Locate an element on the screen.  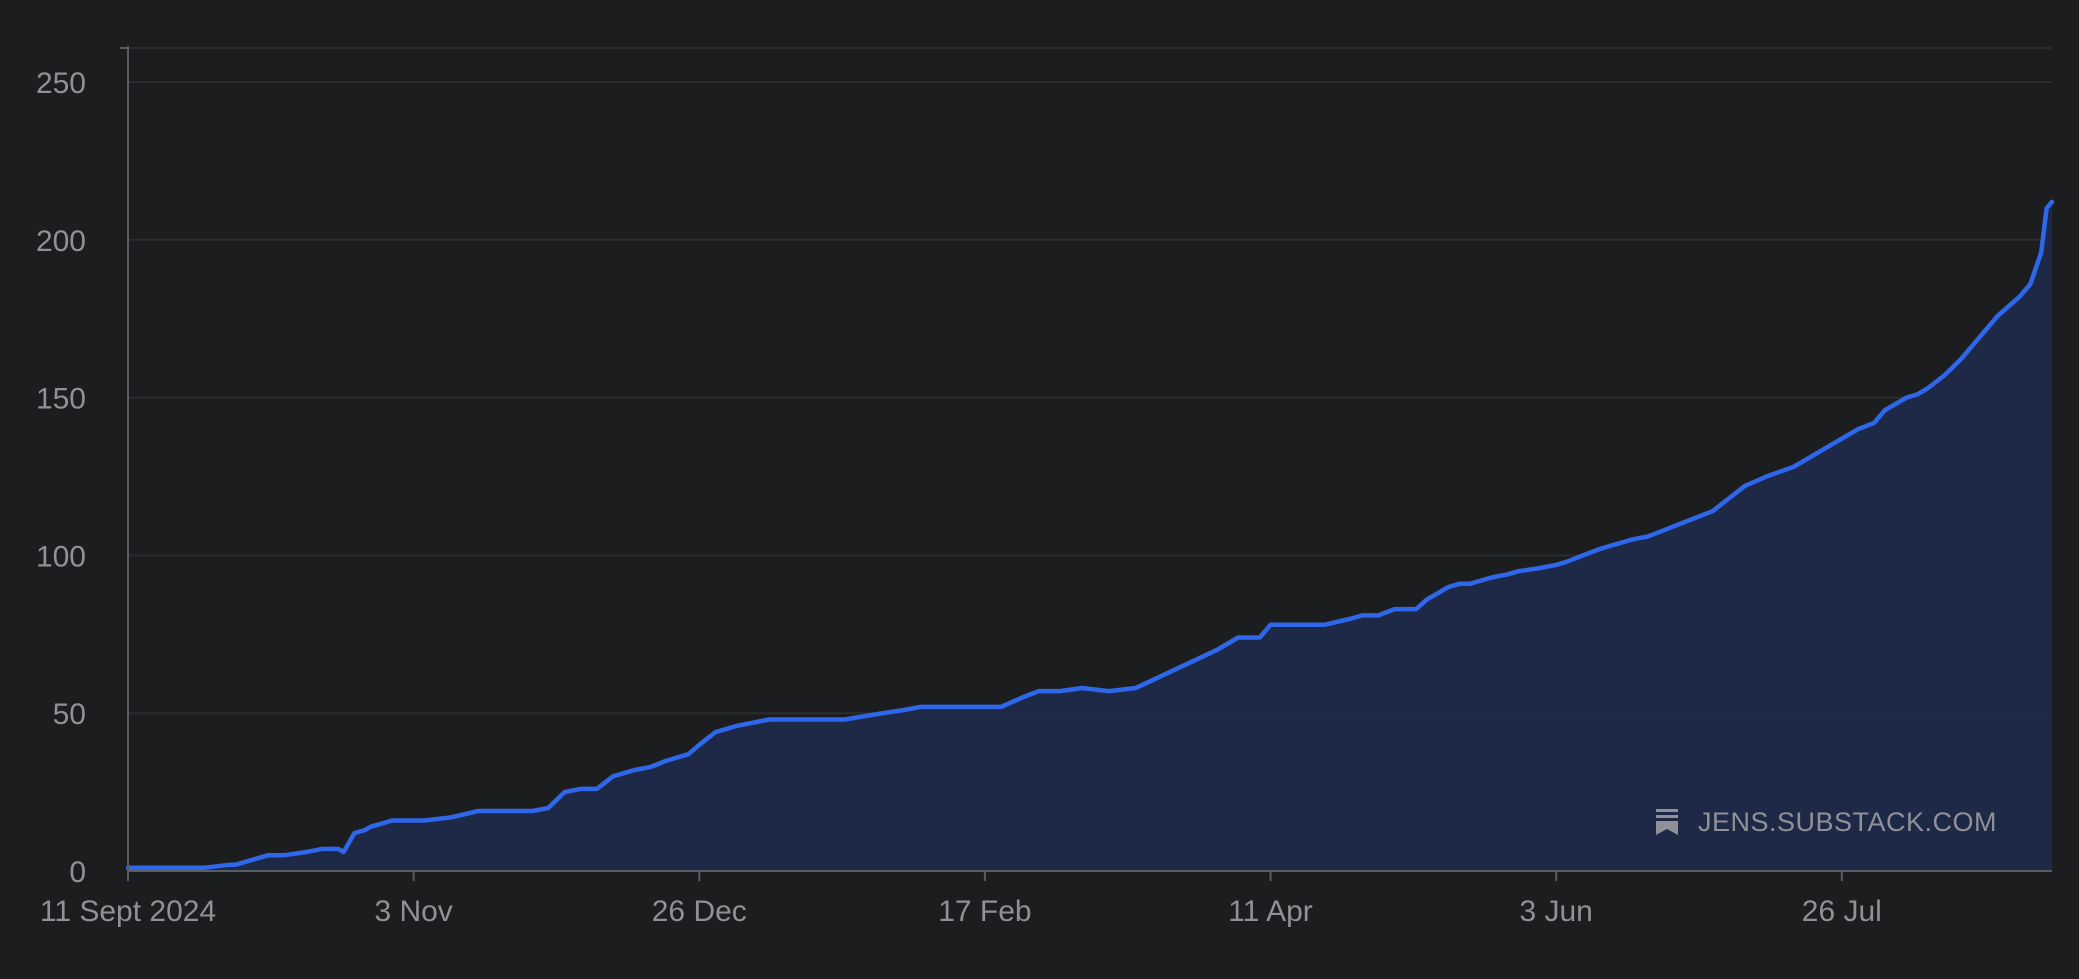
y-tick-label: 200 is located at coordinates (61, 241).